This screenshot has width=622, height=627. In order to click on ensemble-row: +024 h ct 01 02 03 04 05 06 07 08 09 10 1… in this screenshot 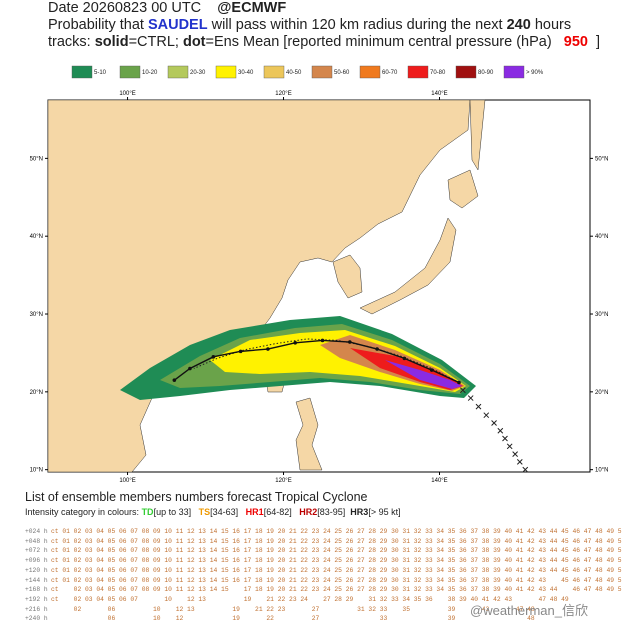, I will do `click(323, 531)`.